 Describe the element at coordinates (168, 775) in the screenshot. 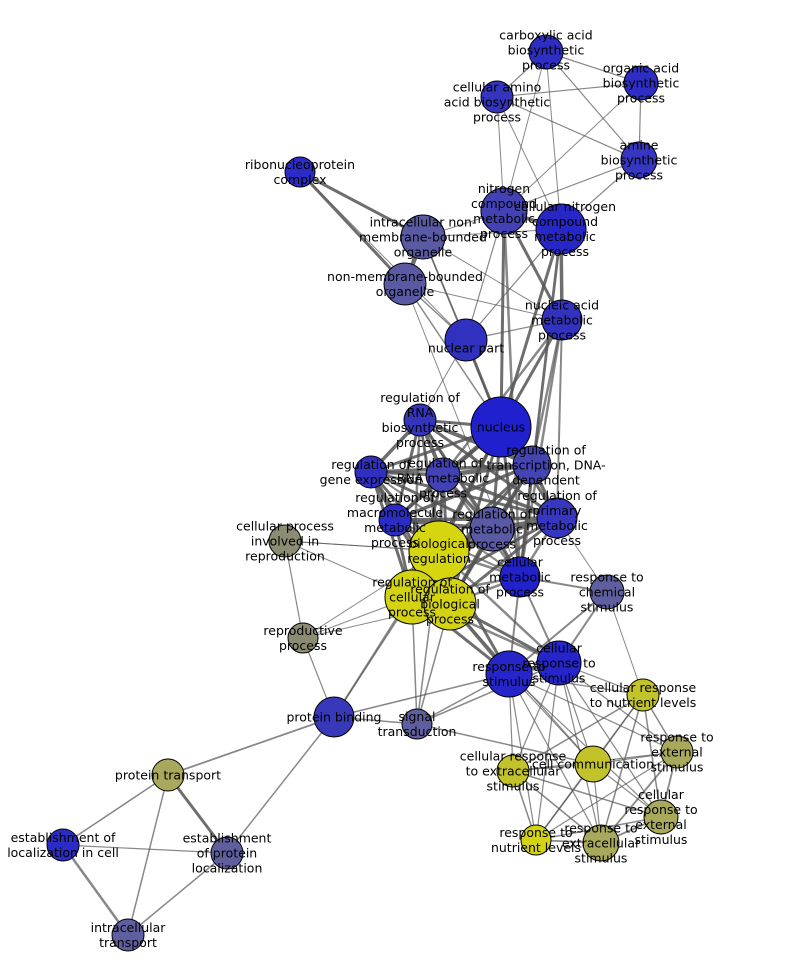

I see `graph-node-protein_transport` at that location.